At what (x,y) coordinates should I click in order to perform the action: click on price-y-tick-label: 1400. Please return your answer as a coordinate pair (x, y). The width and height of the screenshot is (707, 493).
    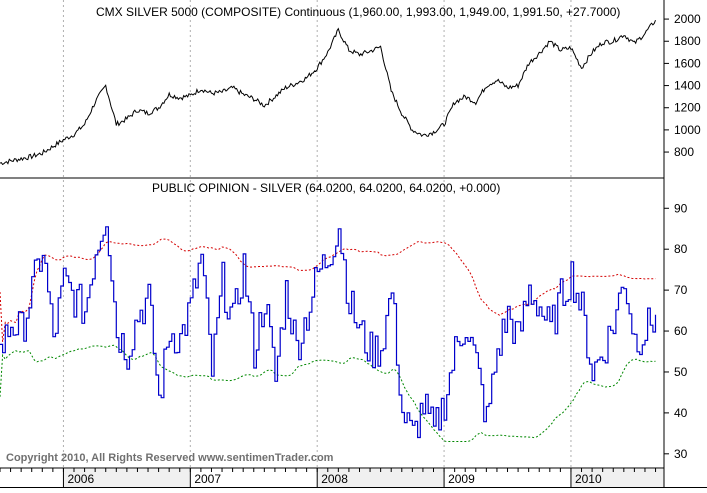
    Looking at the image, I should click on (687, 86).